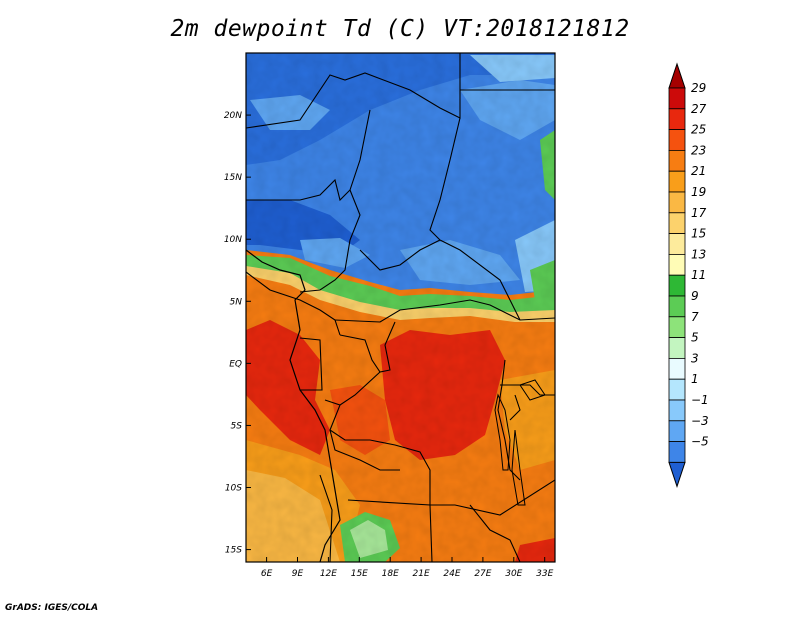 This screenshot has height=618, width=800. I want to click on x-tick-label: 12E, so click(328, 574).